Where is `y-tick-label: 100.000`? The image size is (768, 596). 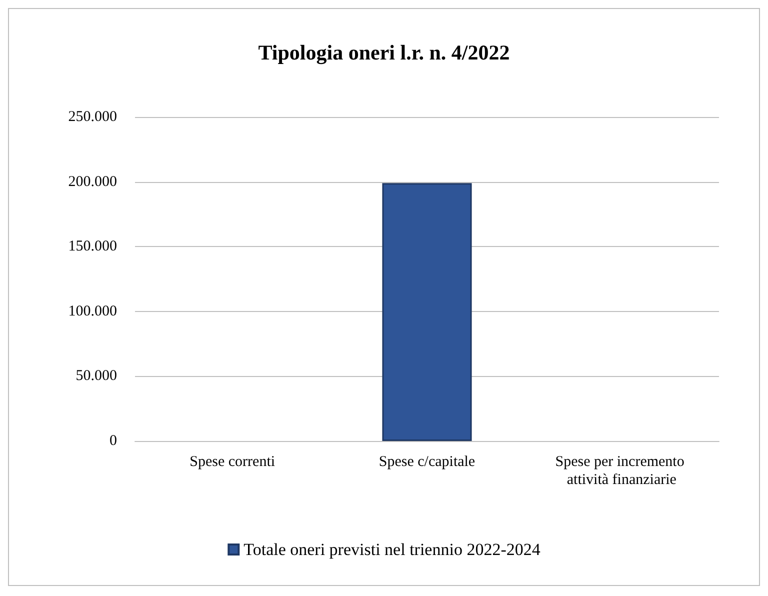 y-tick-label: 100.000 is located at coordinates (92, 311).